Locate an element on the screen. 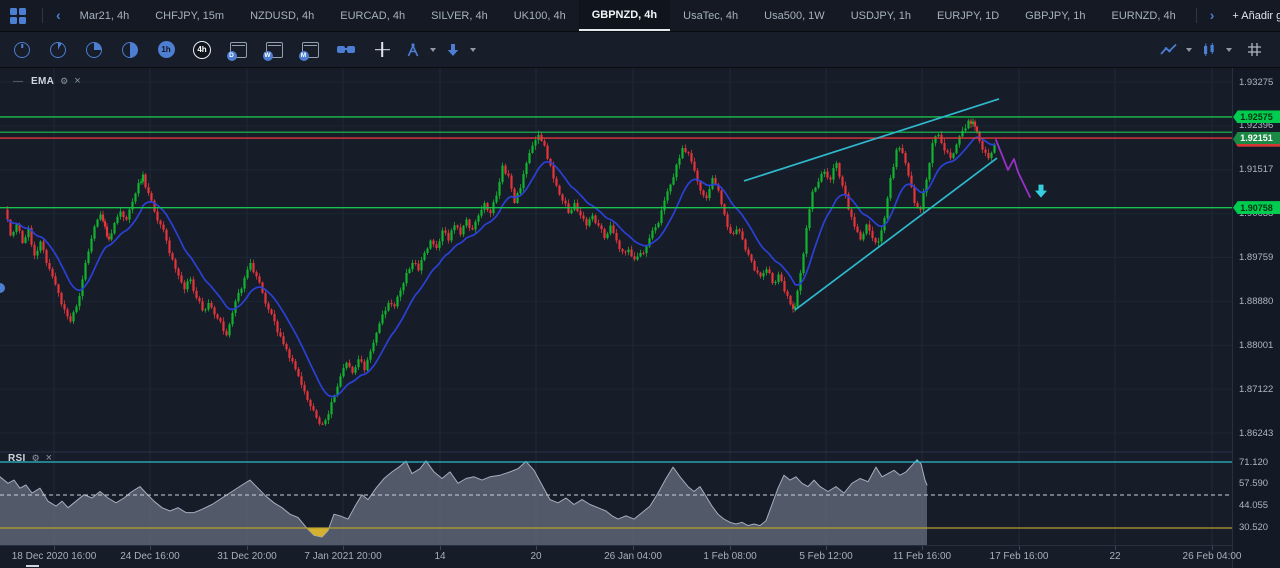 Image resolution: width=1280 pixels, height=568 pixels. timeframe-5m-button is located at coordinates (58, 49).